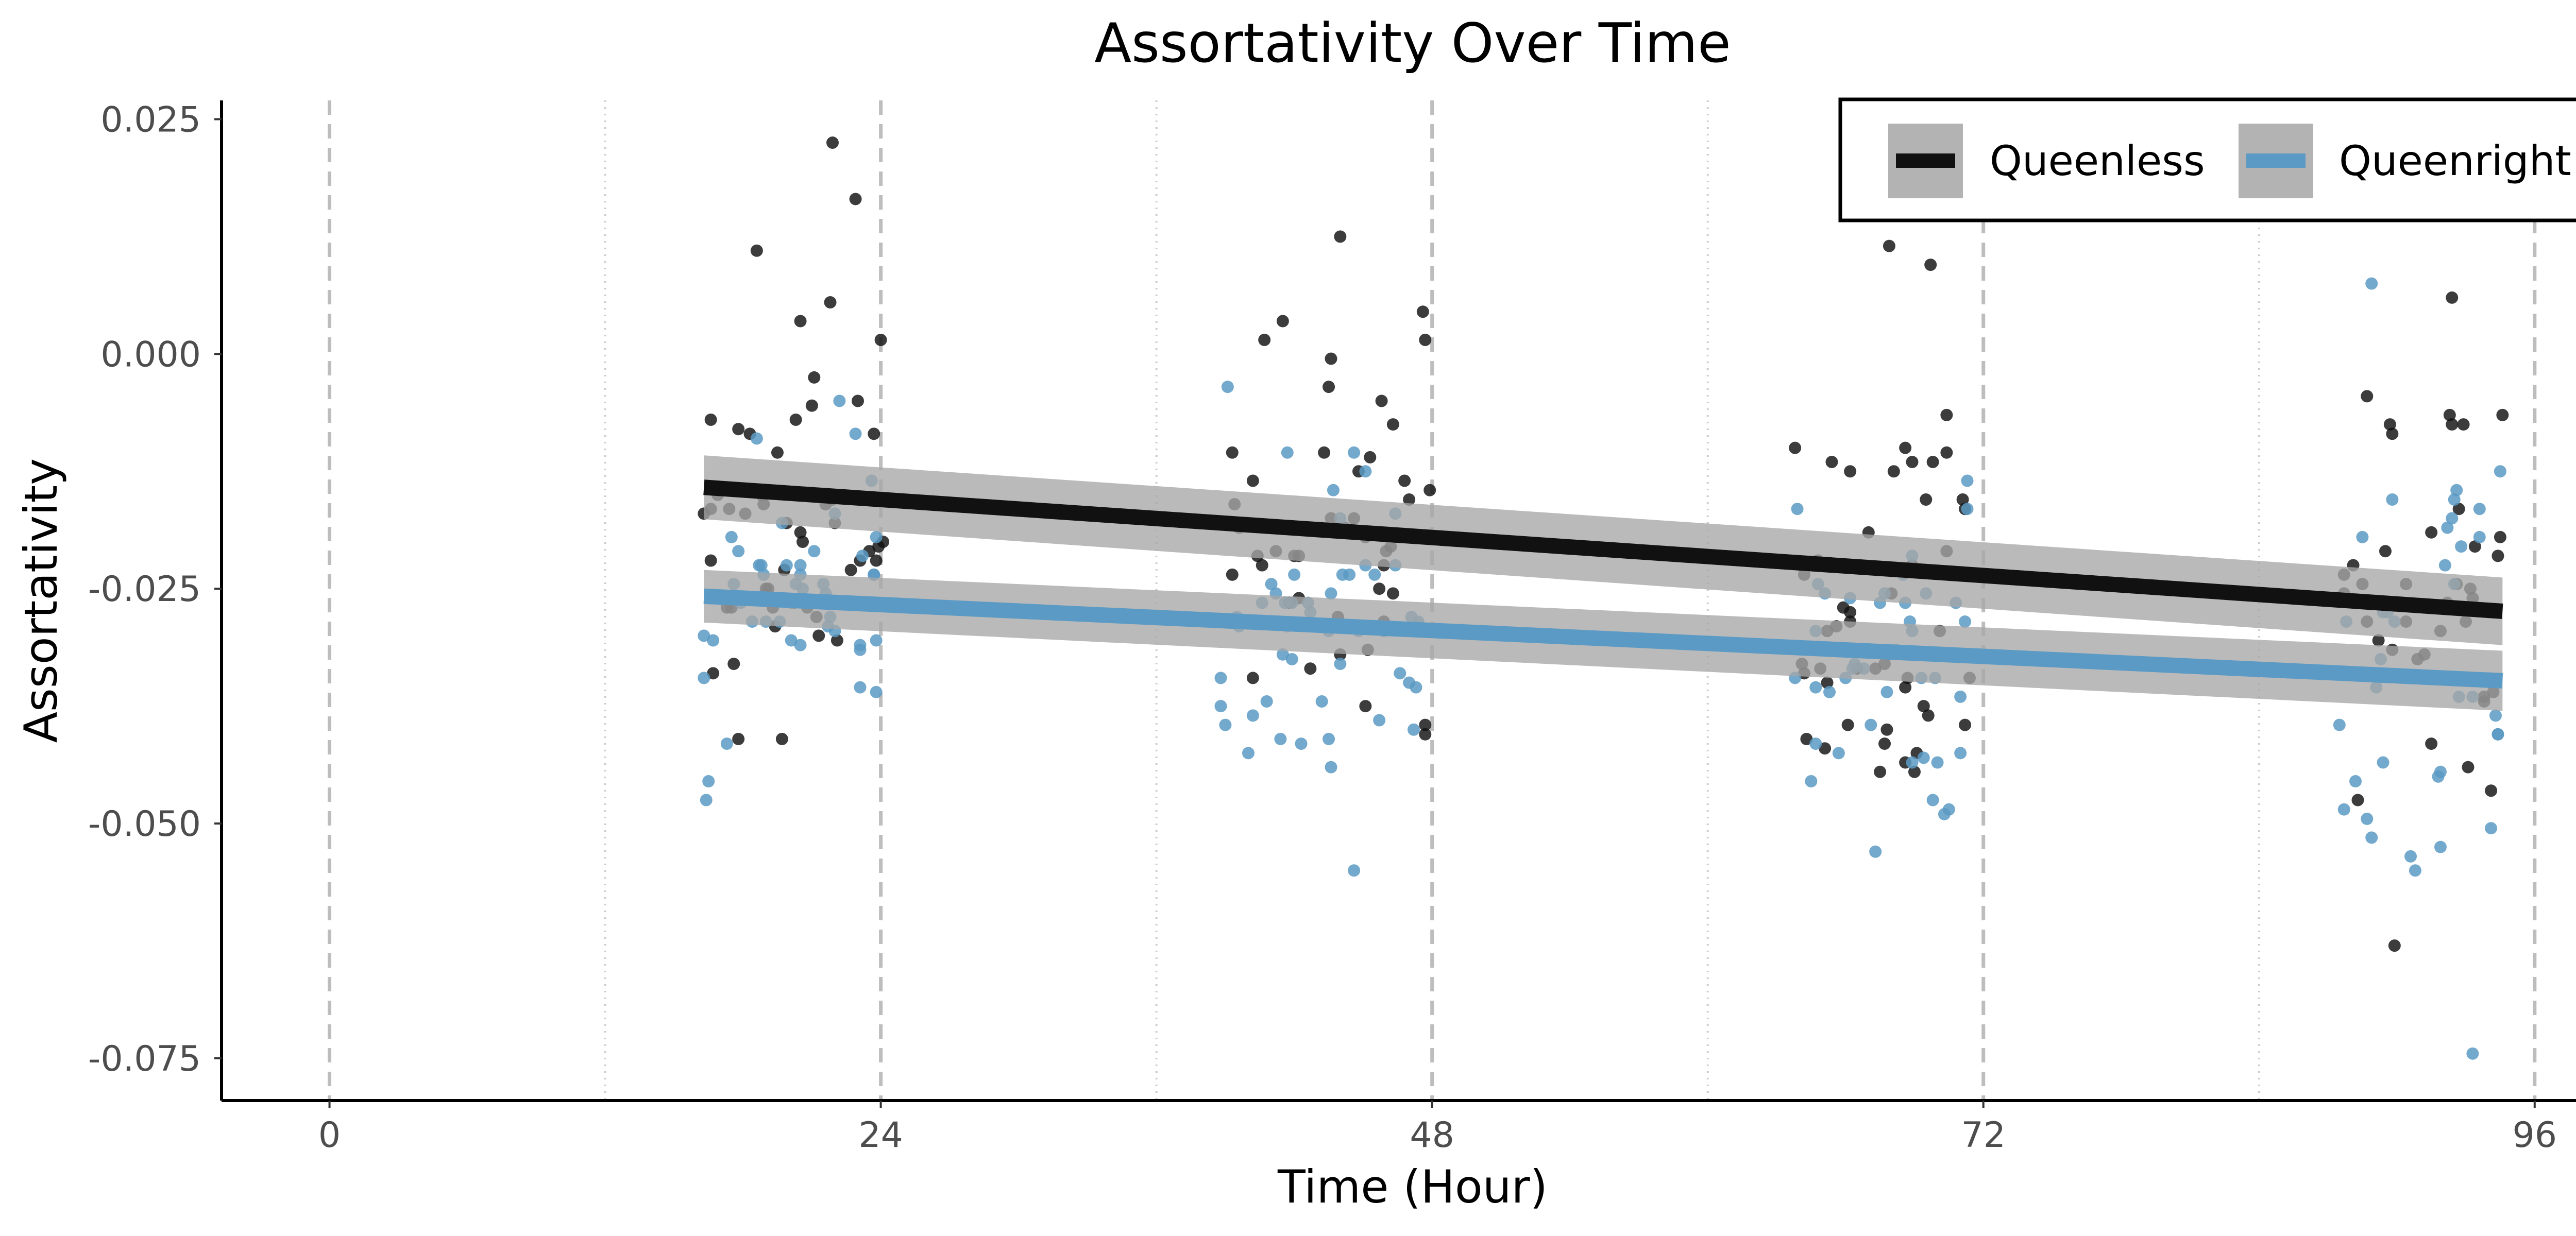  Describe the element at coordinates (2097, 161) in the screenshot. I see `legend-label-queenless: Queenless` at that location.